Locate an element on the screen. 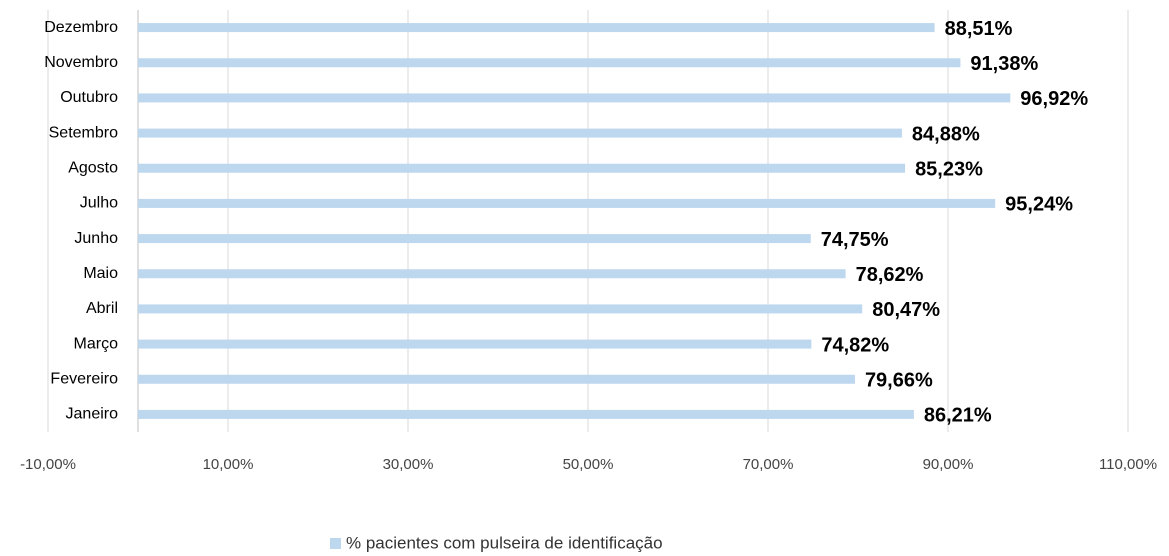  x-tick-label: 50,00% is located at coordinates (588, 464).